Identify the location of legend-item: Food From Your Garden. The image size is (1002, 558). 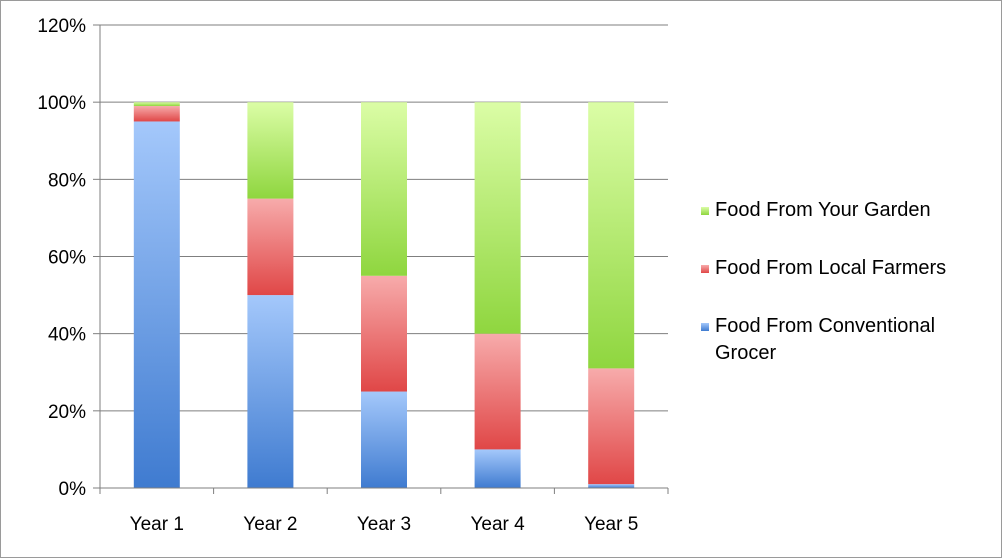
(848, 210).